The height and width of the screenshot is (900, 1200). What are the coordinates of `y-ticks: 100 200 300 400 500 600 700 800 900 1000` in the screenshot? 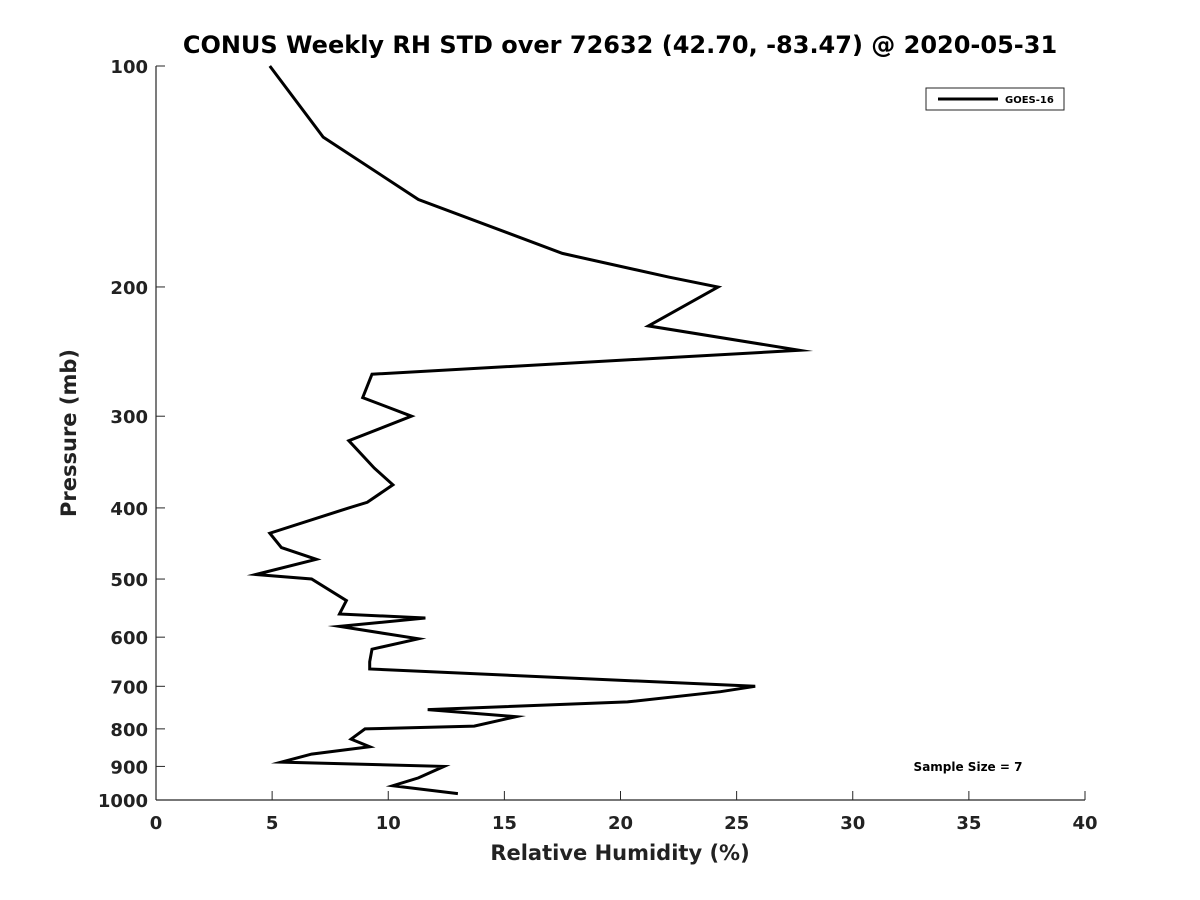 It's located at (131, 434).